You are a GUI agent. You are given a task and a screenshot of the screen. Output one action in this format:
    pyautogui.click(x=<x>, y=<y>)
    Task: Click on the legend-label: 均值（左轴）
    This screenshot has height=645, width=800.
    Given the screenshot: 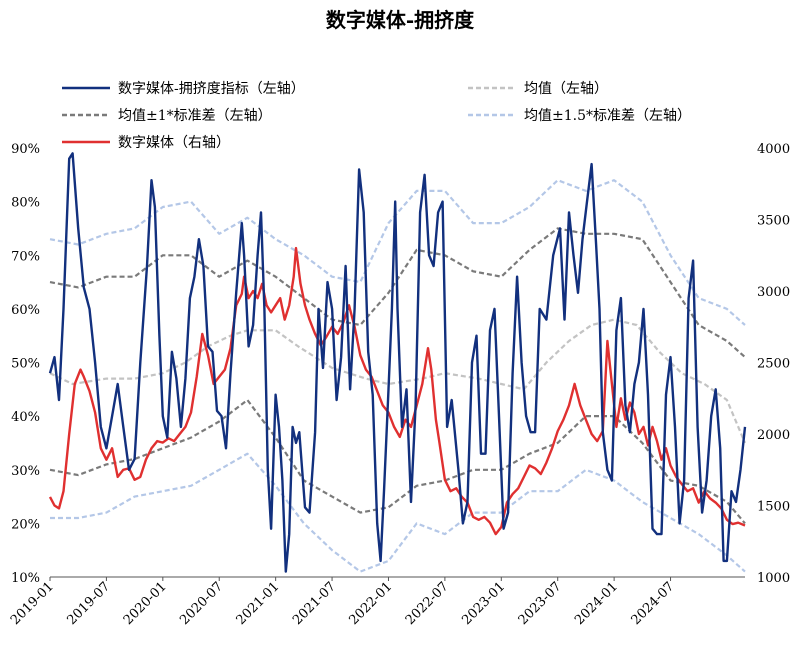 What is the action you would take?
    pyautogui.click(x=566, y=89)
    